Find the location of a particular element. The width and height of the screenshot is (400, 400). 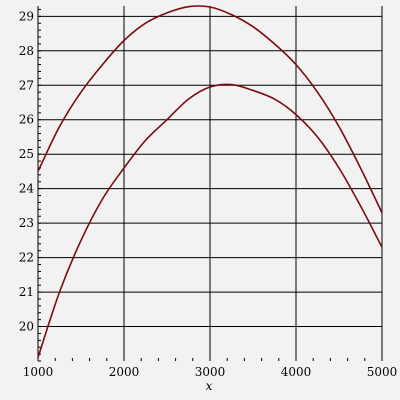

x-tick-label: 1000 is located at coordinates (38, 372).